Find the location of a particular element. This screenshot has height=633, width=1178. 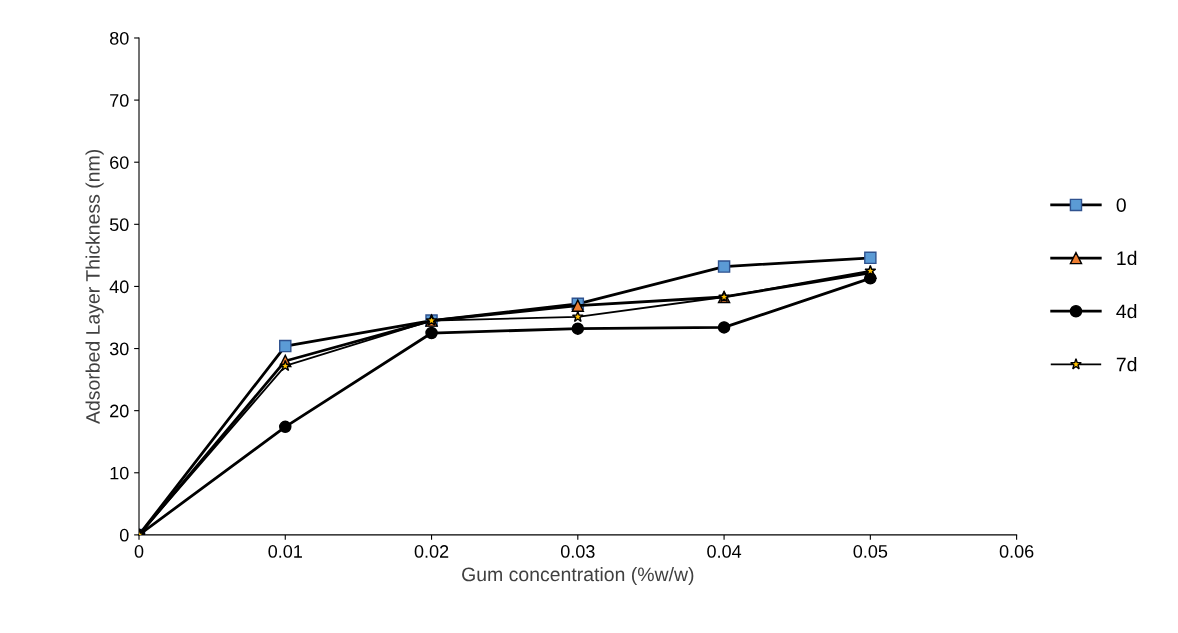

x-tick-label: 0.02 is located at coordinates (431, 551).